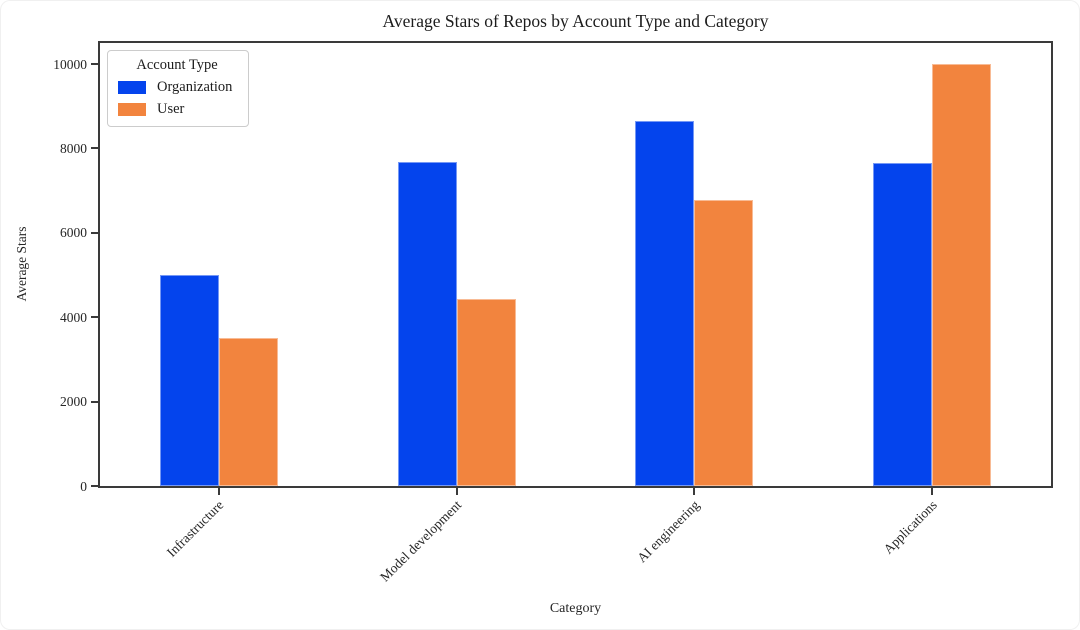 This screenshot has height=630, width=1080. I want to click on y-tick-label: 0, so click(83, 486).